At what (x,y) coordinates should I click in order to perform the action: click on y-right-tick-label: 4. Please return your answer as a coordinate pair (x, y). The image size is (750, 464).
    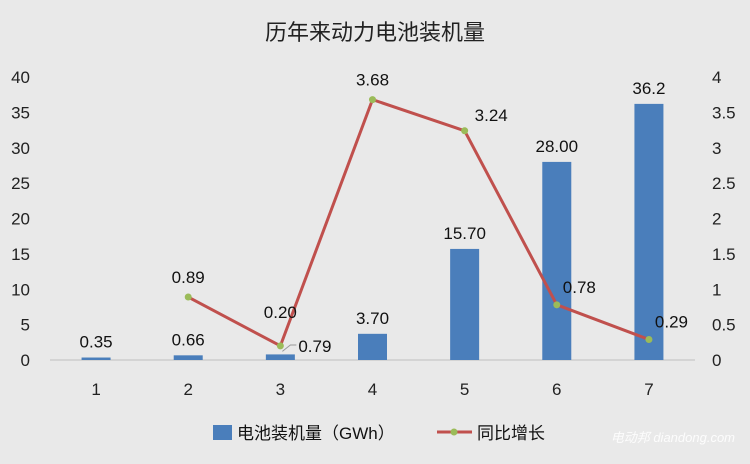
    Looking at the image, I should click on (716, 77).